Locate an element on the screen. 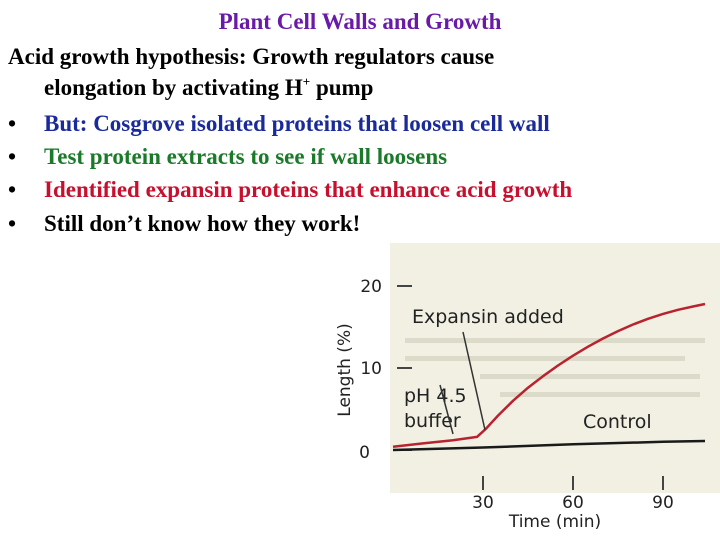 This screenshot has width=720, height=540. annotation-expansin-pointer is located at coordinates (474, 381).